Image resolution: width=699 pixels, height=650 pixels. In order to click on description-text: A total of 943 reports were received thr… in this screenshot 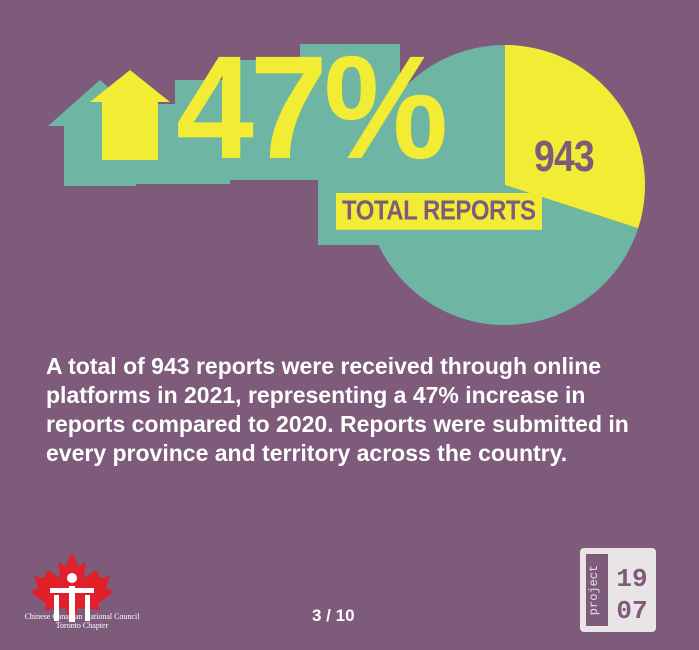, I will do `click(337, 409)`.